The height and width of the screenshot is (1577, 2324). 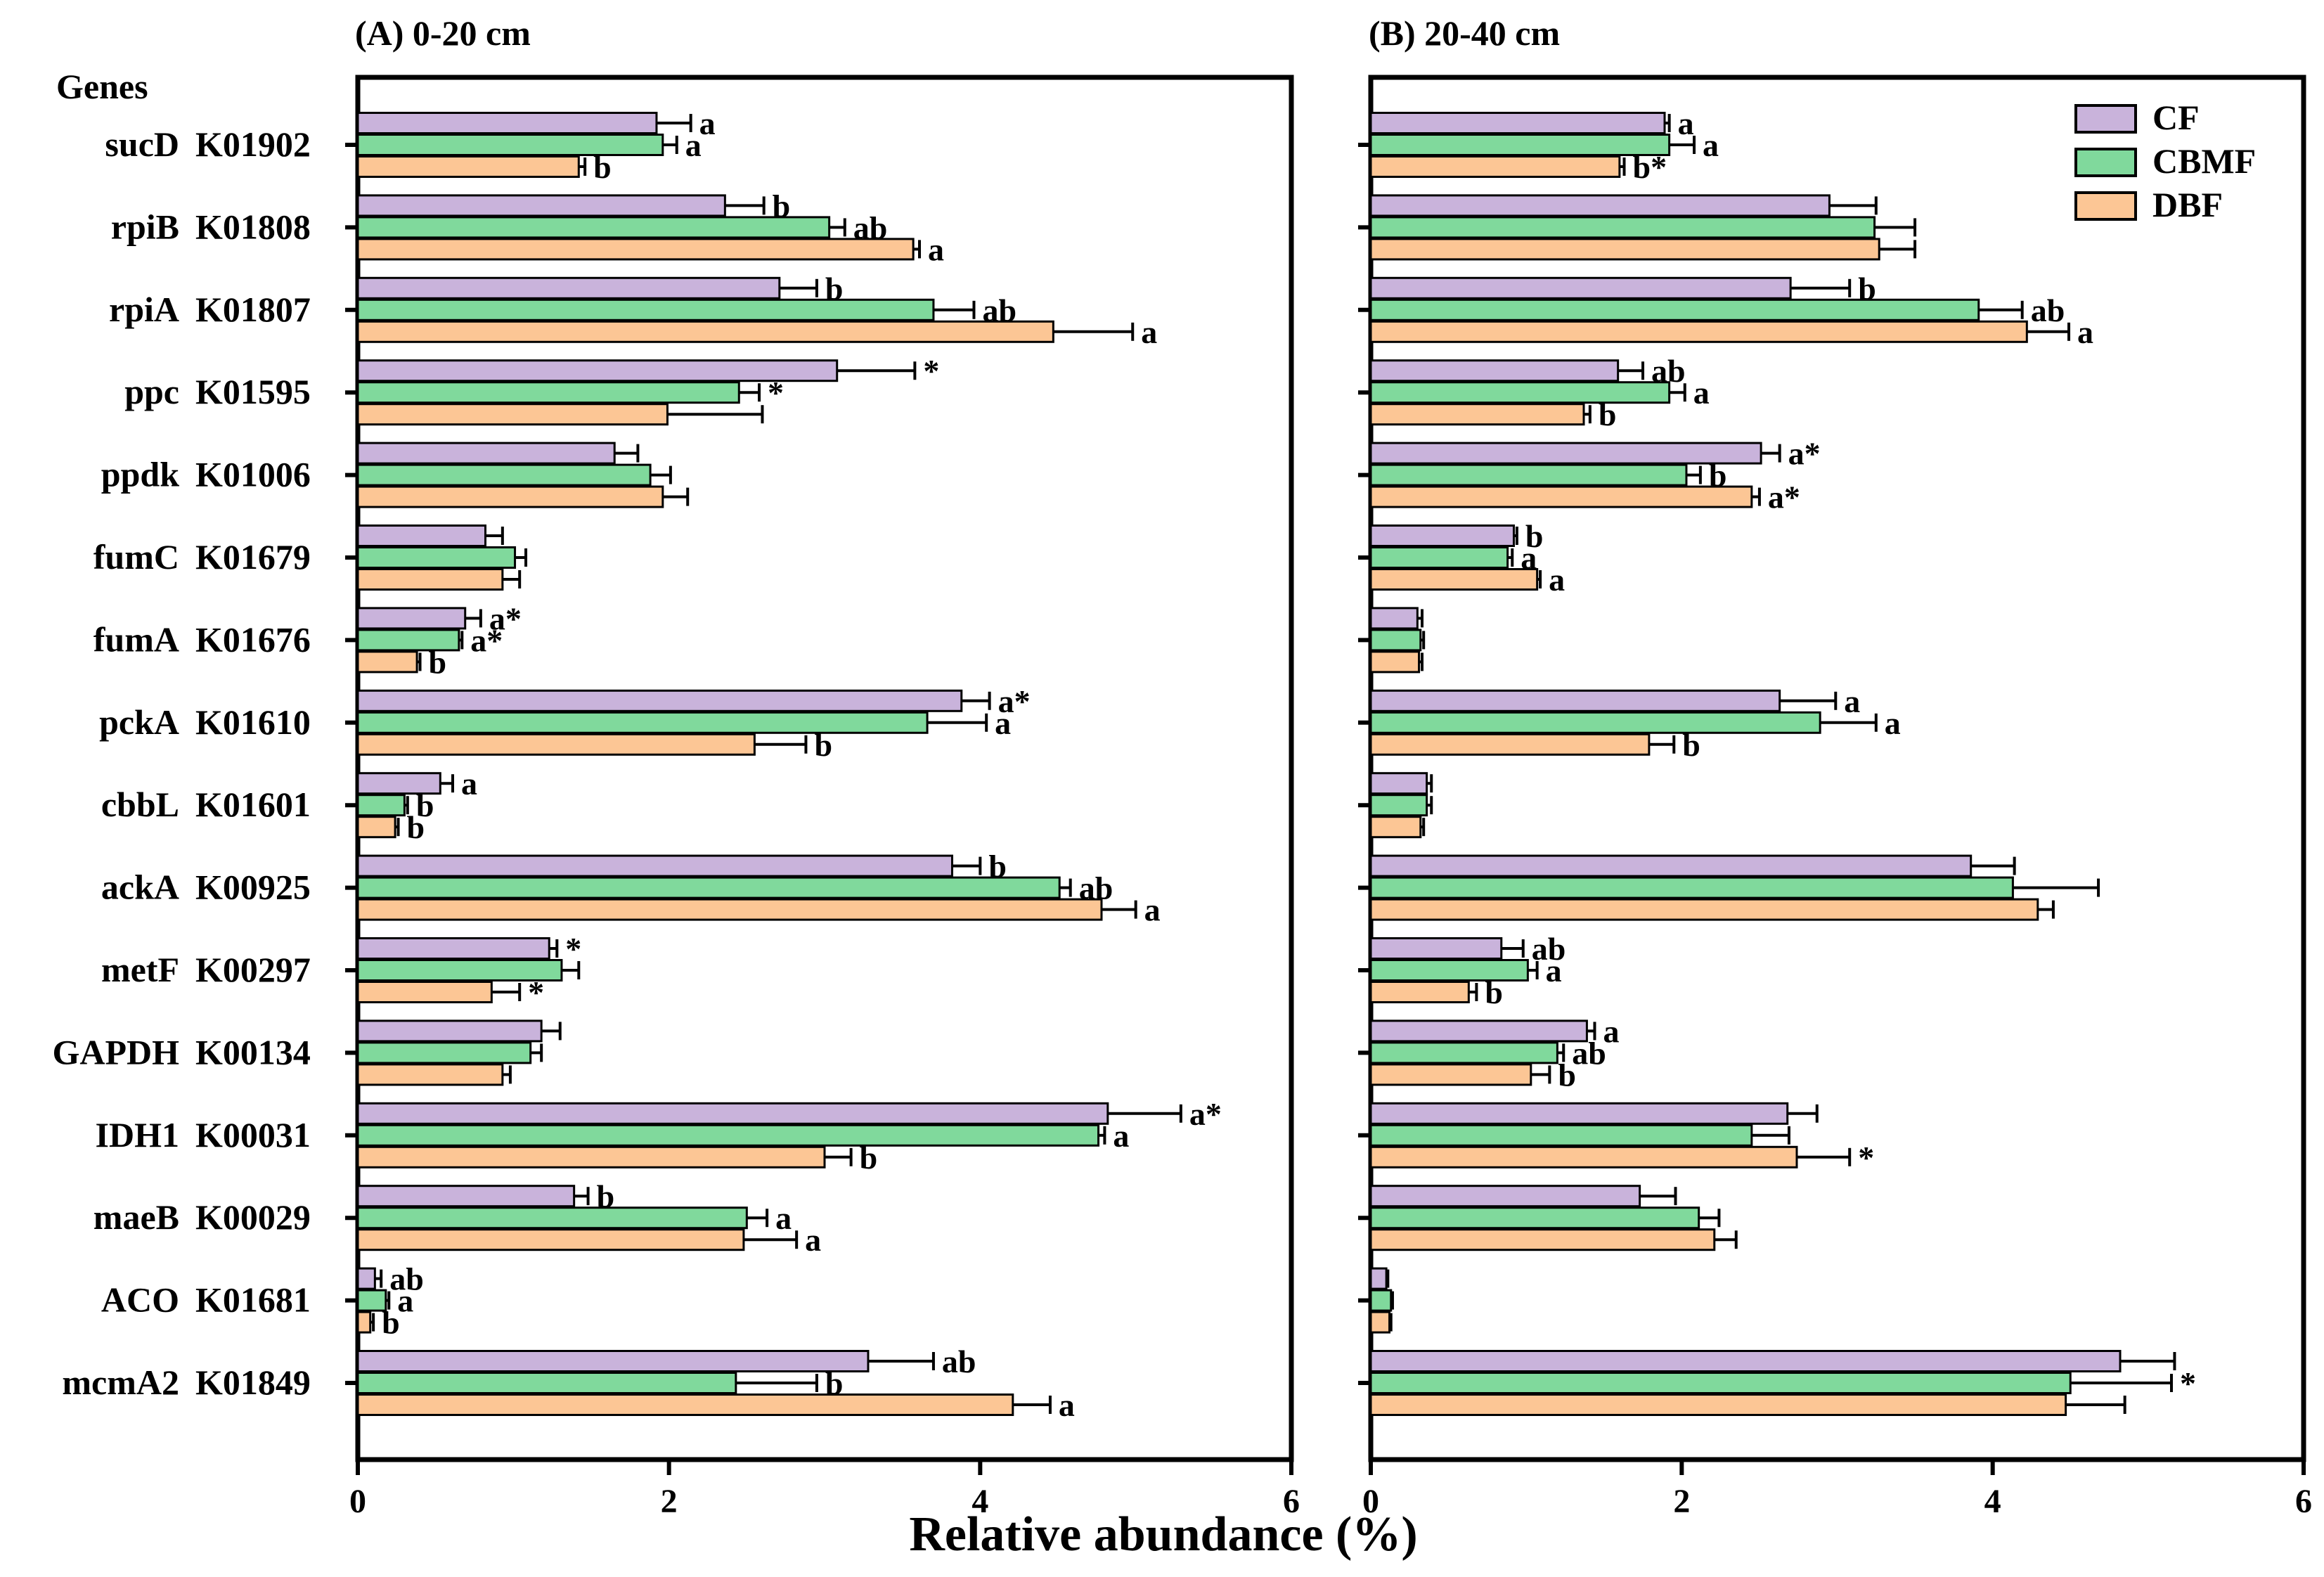 I want to click on gene-label: metF, so click(x=140, y=969).